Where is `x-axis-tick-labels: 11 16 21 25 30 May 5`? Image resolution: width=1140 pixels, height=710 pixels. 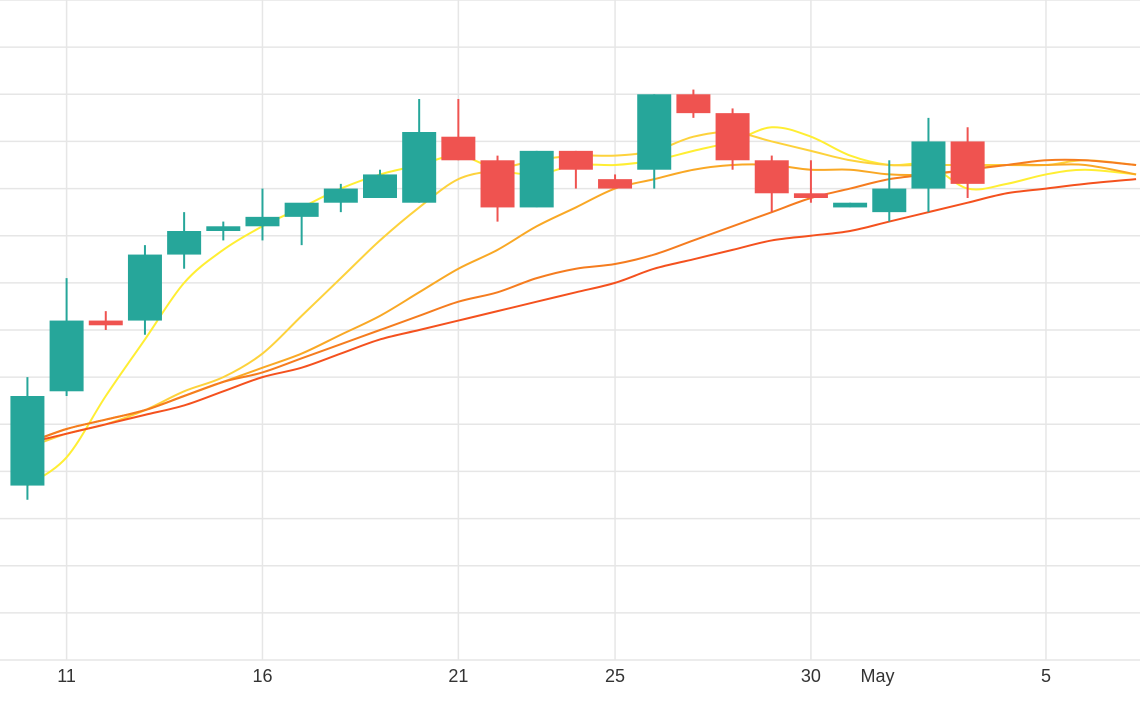
x-axis-tick-labels: 11 16 21 25 30 May 5 is located at coordinates (554, 676).